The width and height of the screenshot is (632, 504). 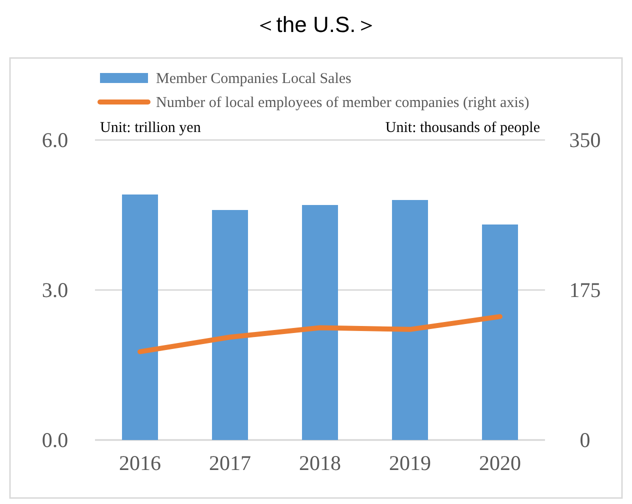 What do you see at coordinates (316, 24) in the screenshot?
I see `chart-title: ＜the U.S.＞` at bounding box center [316, 24].